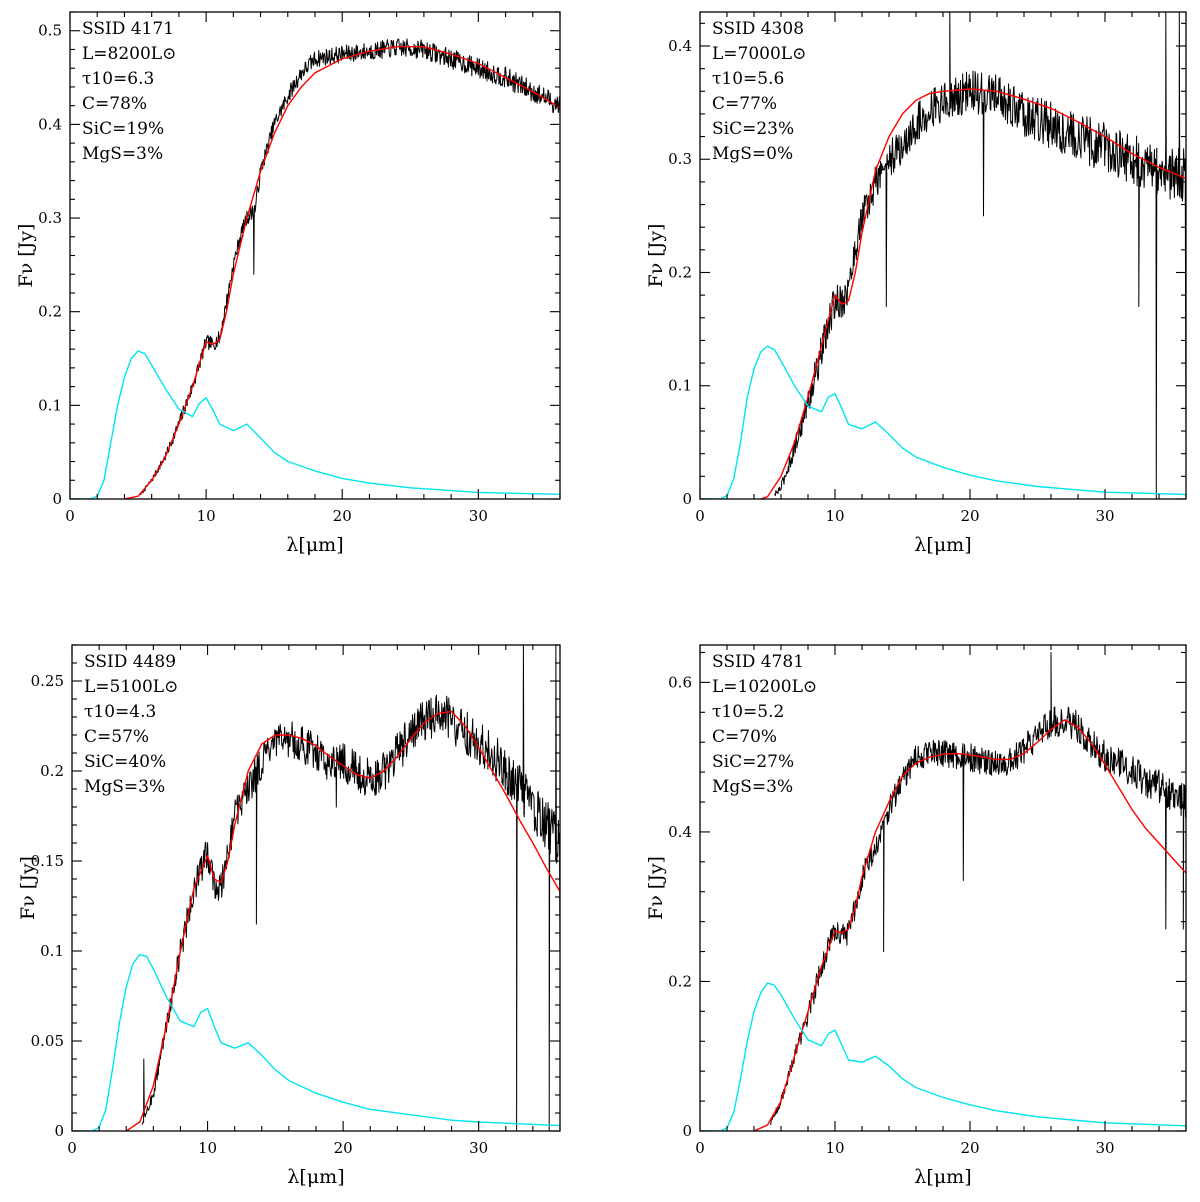  What do you see at coordinates (759, 54) in the screenshot?
I see `annotation-text: L=7000L⊙` at bounding box center [759, 54].